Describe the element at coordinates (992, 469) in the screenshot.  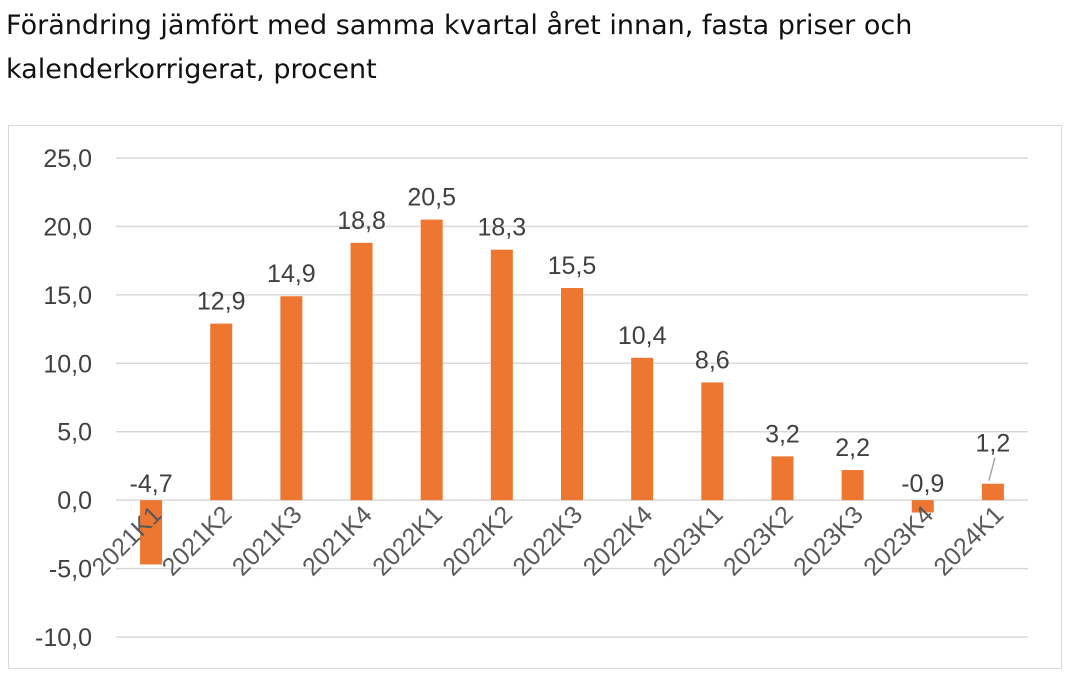
I see `leader-line` at that location.